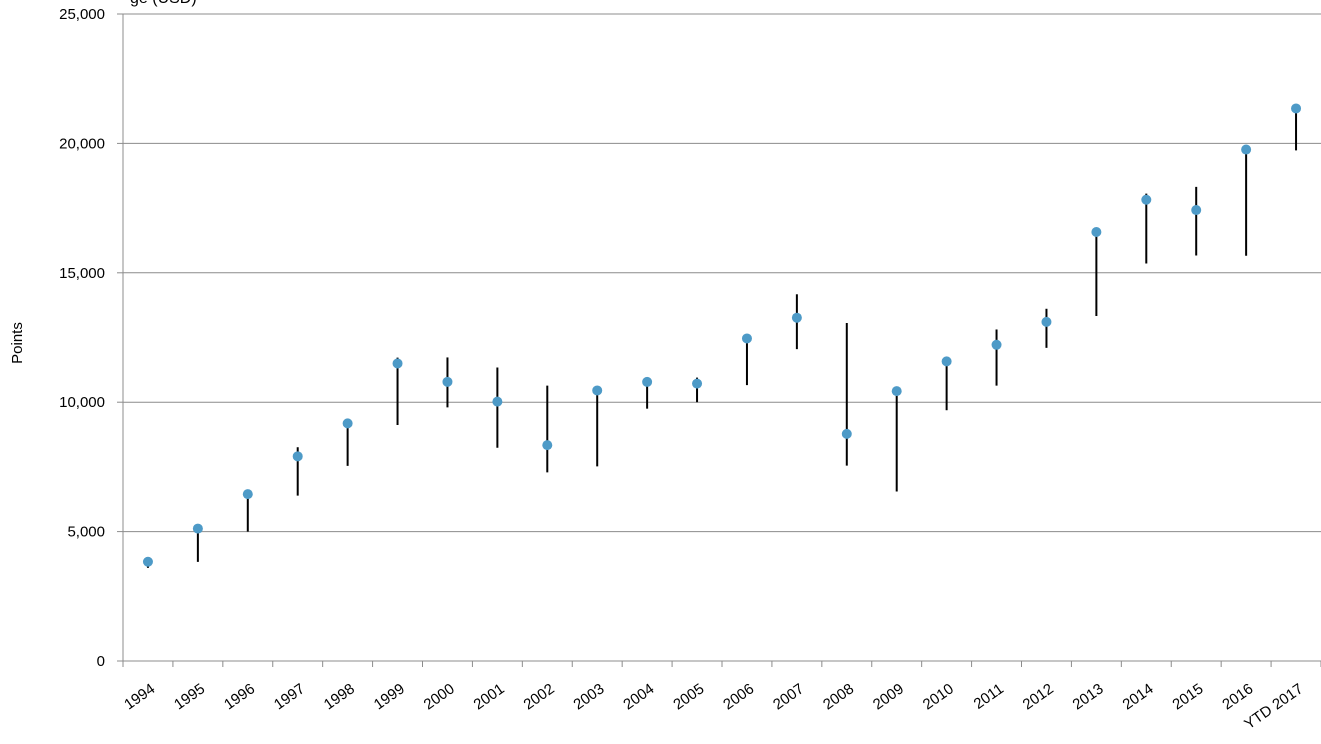  I want to click on x-tick-label: 2008, so click(838, 696).